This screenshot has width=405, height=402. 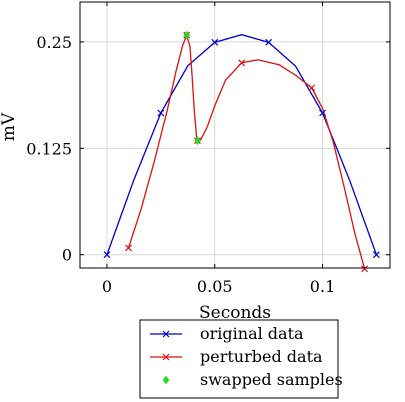 What do you see at coordinates (252, 333) in the screenshot?
I see `legend-label-original-data: original data` at bounding box center [252, 333].